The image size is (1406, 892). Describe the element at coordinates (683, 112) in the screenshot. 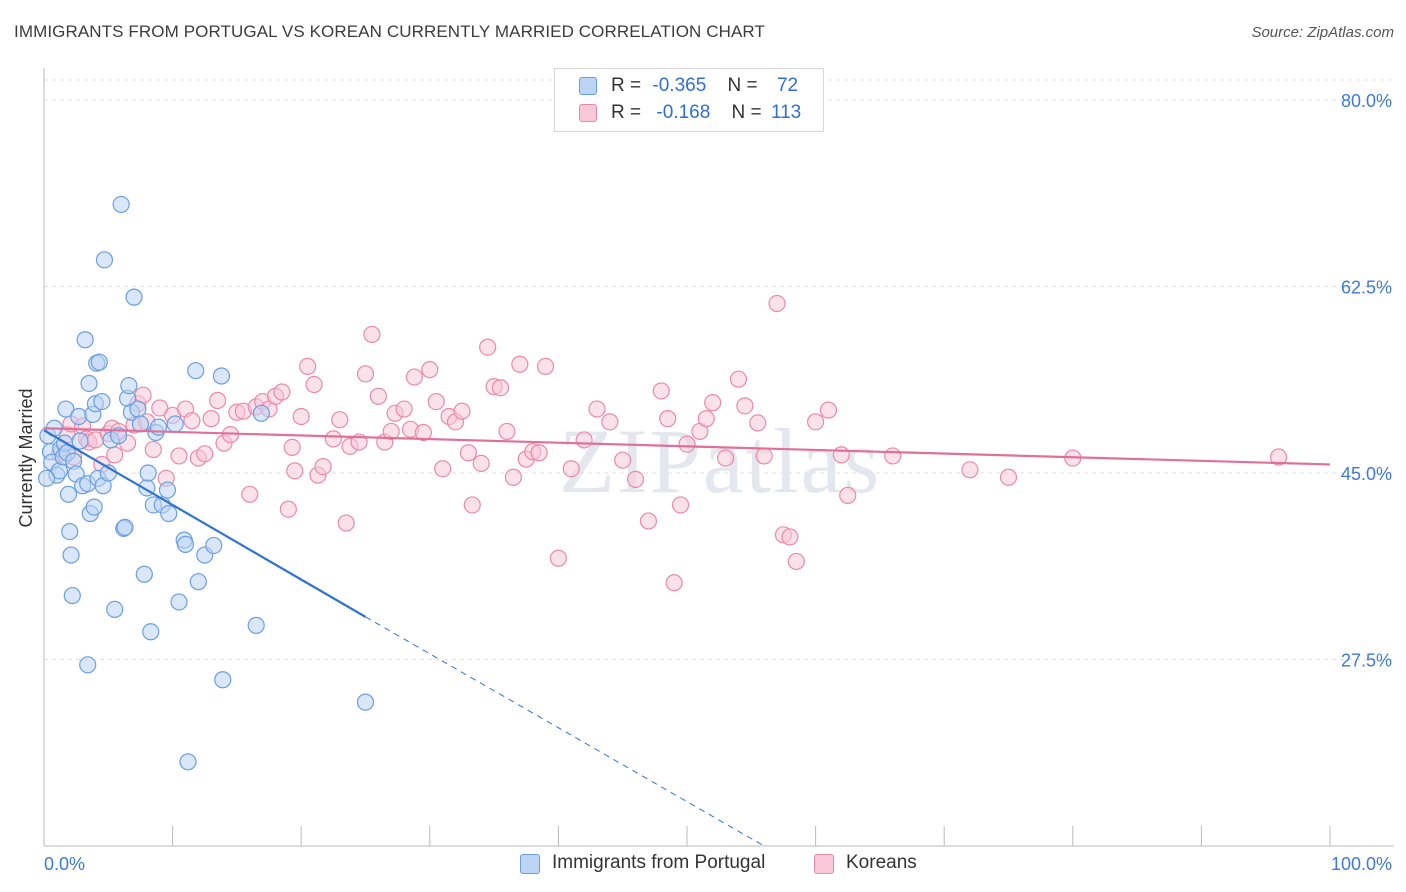

I see `legend-r-value: -0.168` at that location.